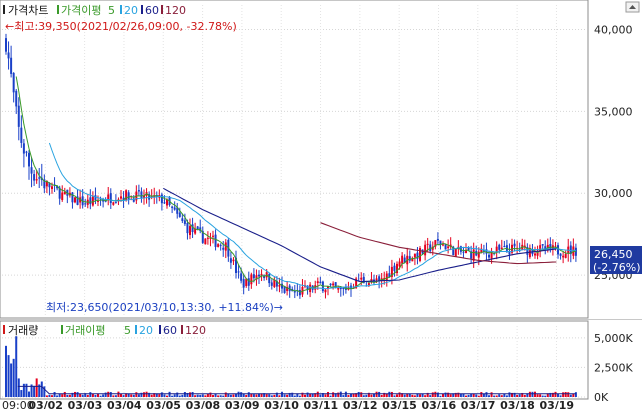 The width and height of the screenshot is (642, 413). Describe the element at coordinates (152, 10) in the screenshot. I see `ma60-label: 60` at that location.